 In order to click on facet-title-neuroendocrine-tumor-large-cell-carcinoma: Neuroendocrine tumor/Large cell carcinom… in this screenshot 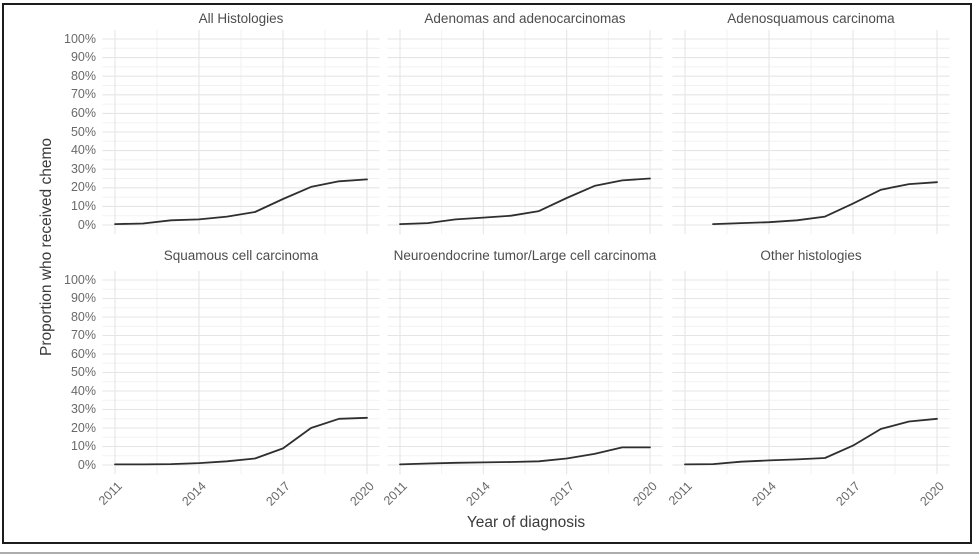, I will do `click(525, 255)`.